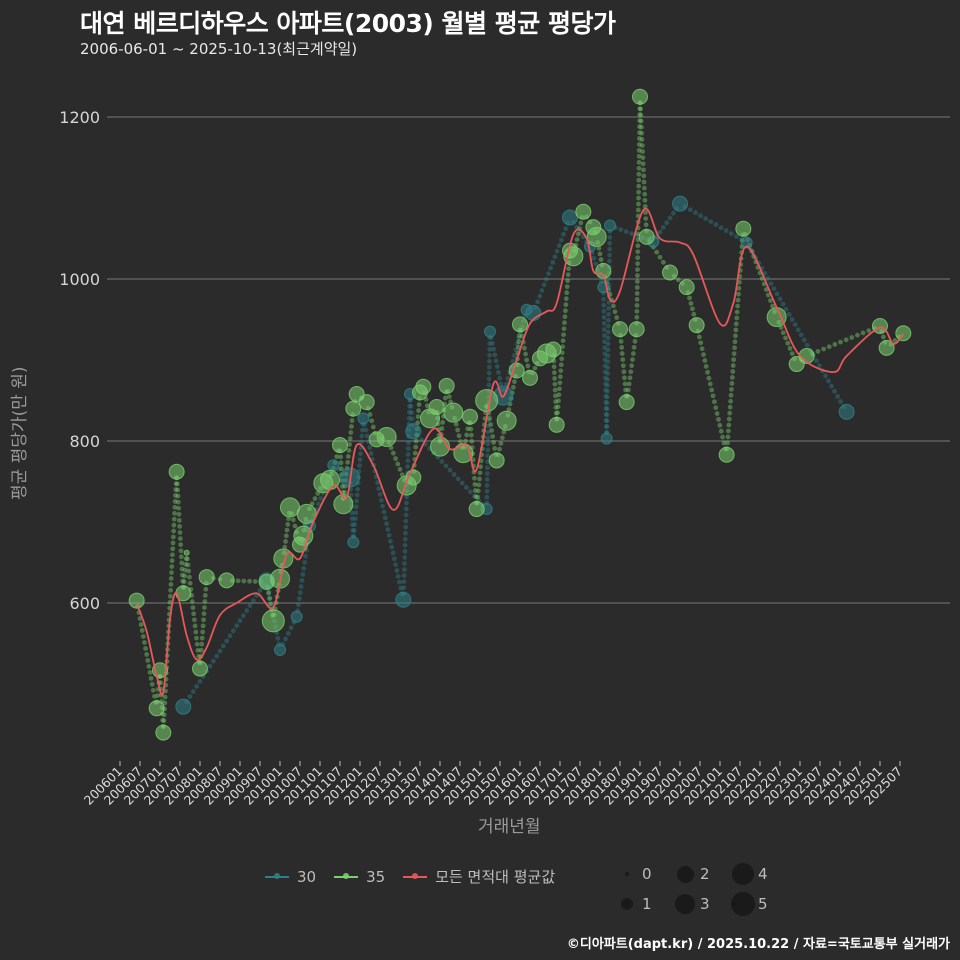 The image size is (960, 960). What do you see at coordinates (479, 876) in the screenshot?
I see `legend-item-average: 모든 면적대 평균값` at bounding box center [479, 876].